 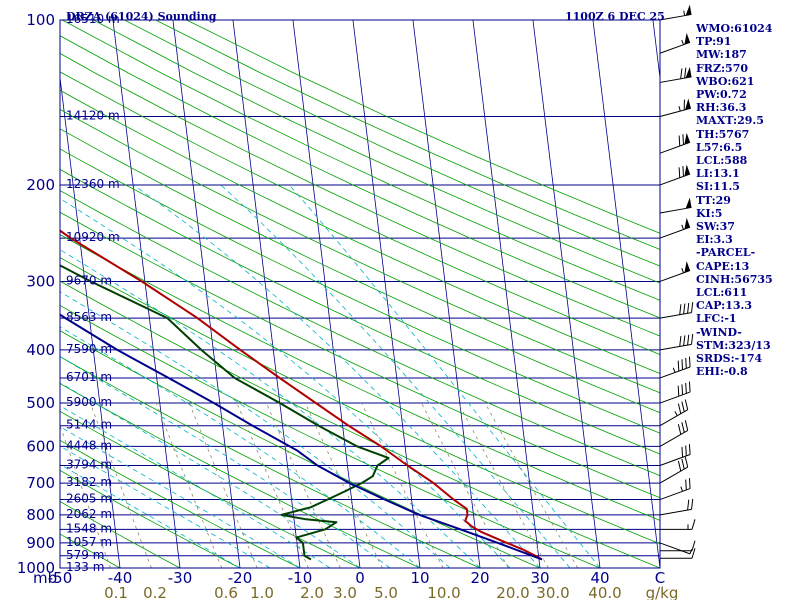 What do you see at coordinates (512, 592) in the screenshot?
I see `mixing-ratio-tick-label: 20.0` at bounding box center [512, 592].